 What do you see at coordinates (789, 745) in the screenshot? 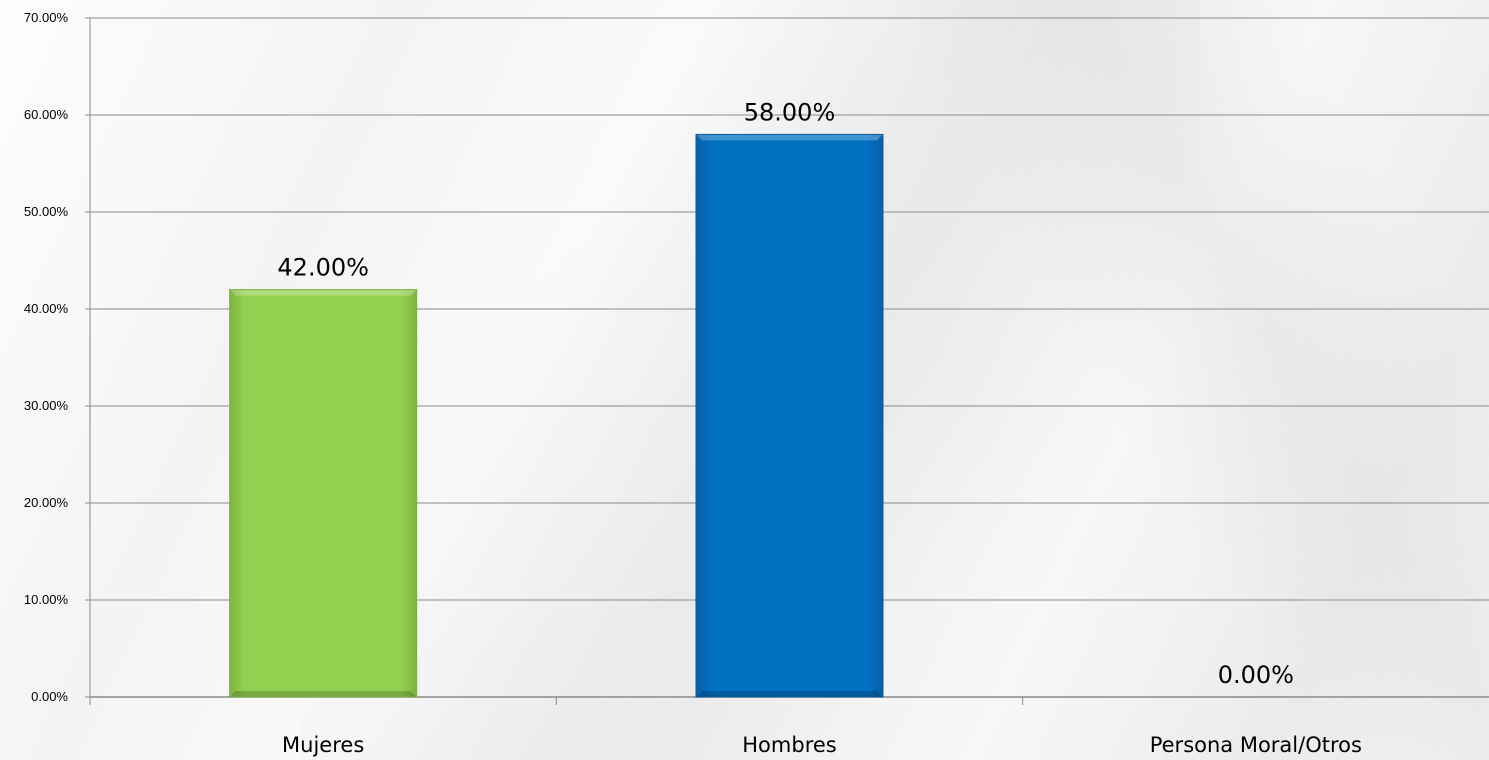
I see `category-label: Hombres` at bounding box center [789, 745].